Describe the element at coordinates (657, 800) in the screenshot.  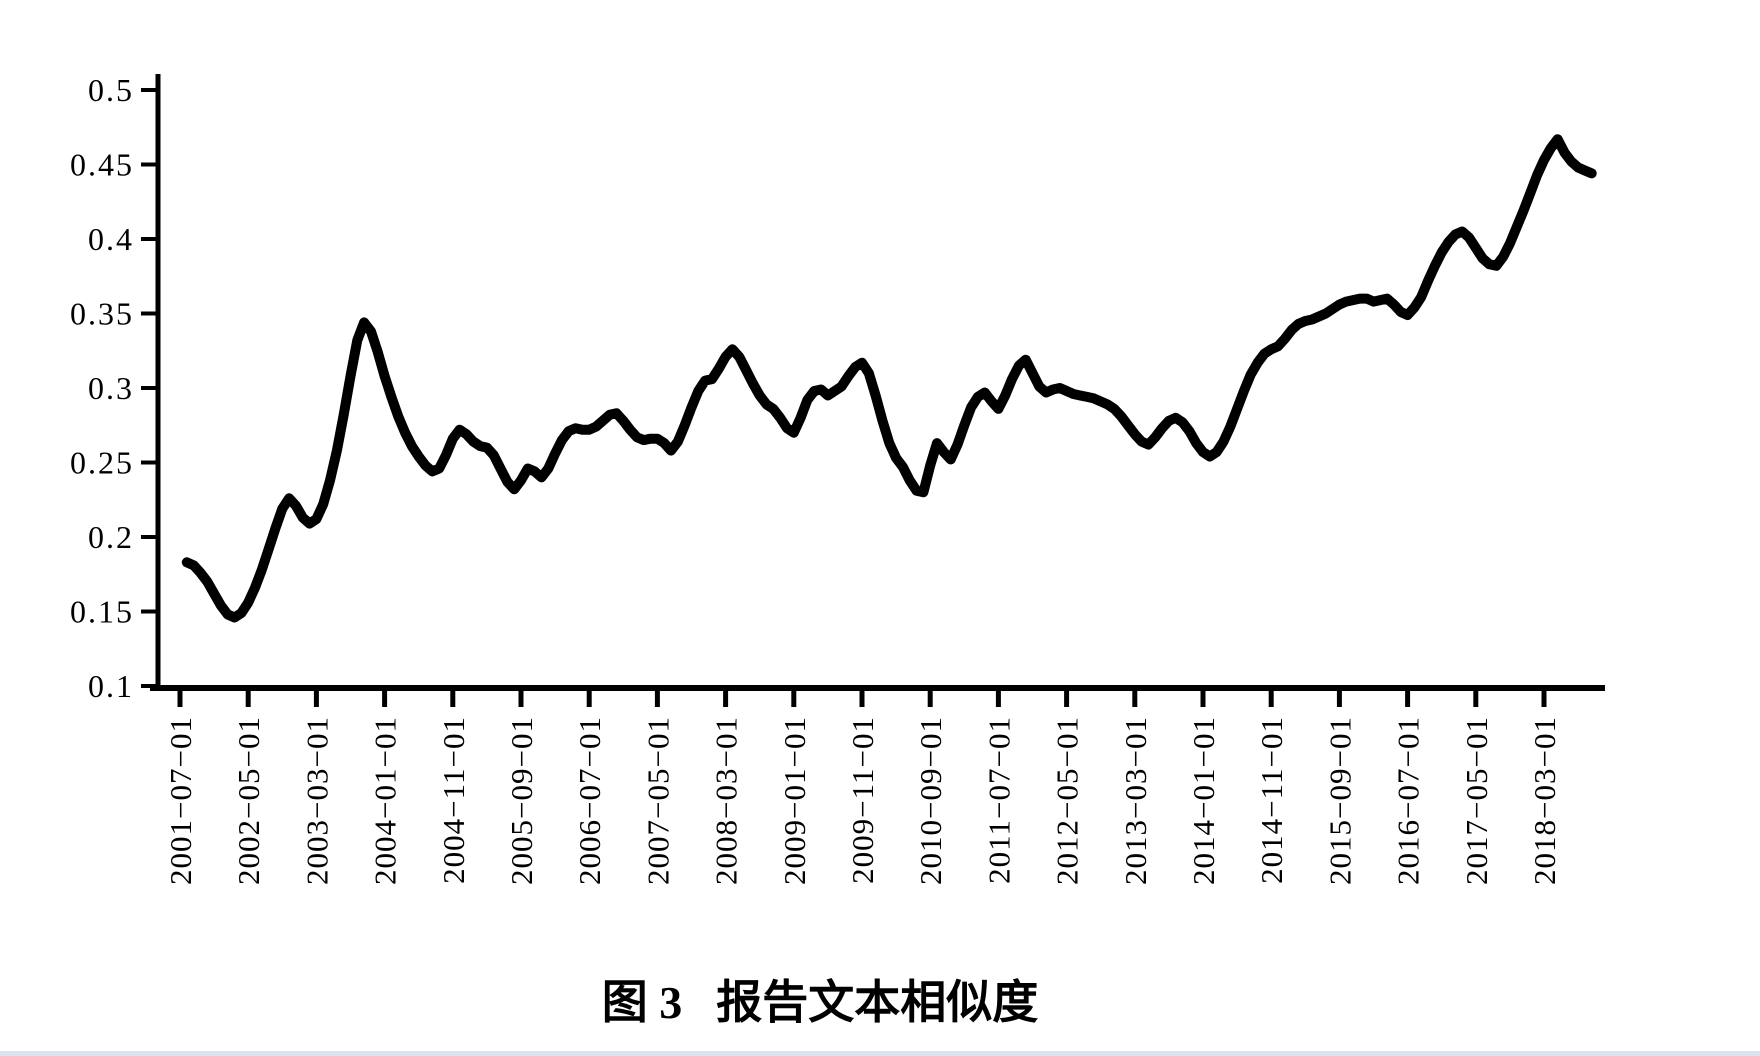
I see `x-tick-label: 2007−05−01` at that location.